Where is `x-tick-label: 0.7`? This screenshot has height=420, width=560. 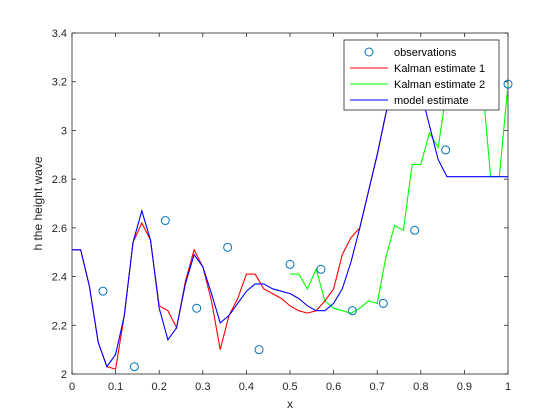 x-tick-label: 0.7 is located at coordinates (377, 387).